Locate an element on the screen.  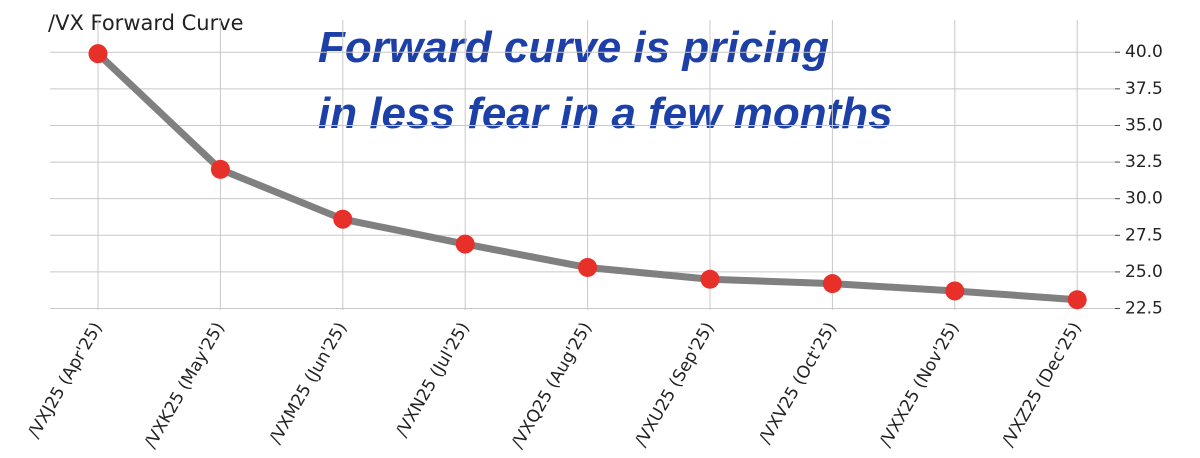
y-tick-label: 35.0 is located at coordinates (1144, 125).